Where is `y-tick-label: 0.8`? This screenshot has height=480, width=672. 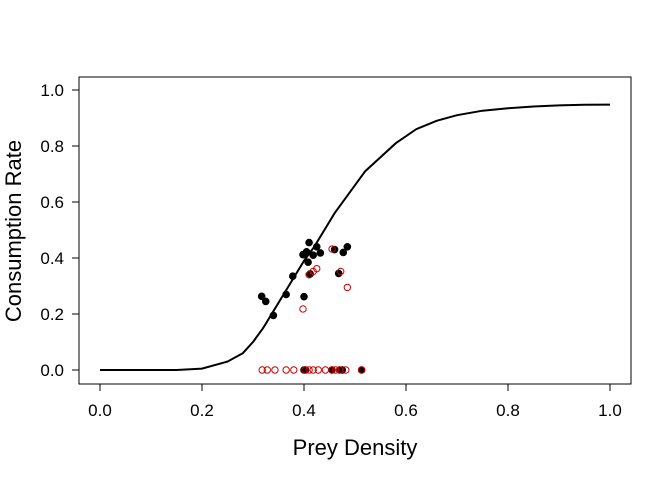
y-tick-label: 0.8 is located at coordinates (52, 146).